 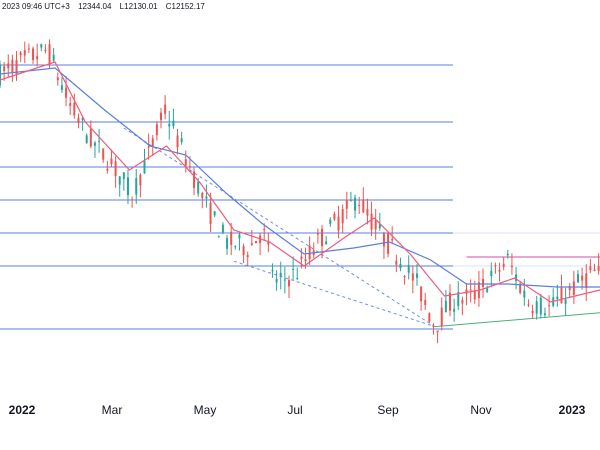 What do you see at coordinates (95, 6) in the screenshot?
I see `header-high: 12344.04` at bounding box center [95, 6].